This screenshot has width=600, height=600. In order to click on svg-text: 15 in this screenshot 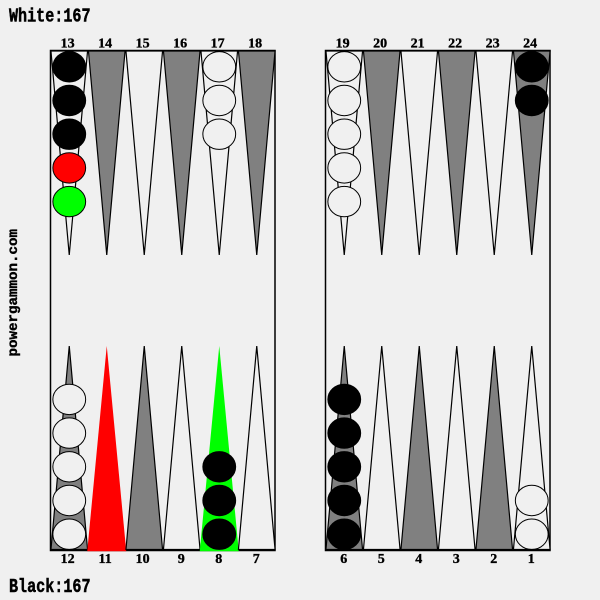, I will do `click(143, 43)`.